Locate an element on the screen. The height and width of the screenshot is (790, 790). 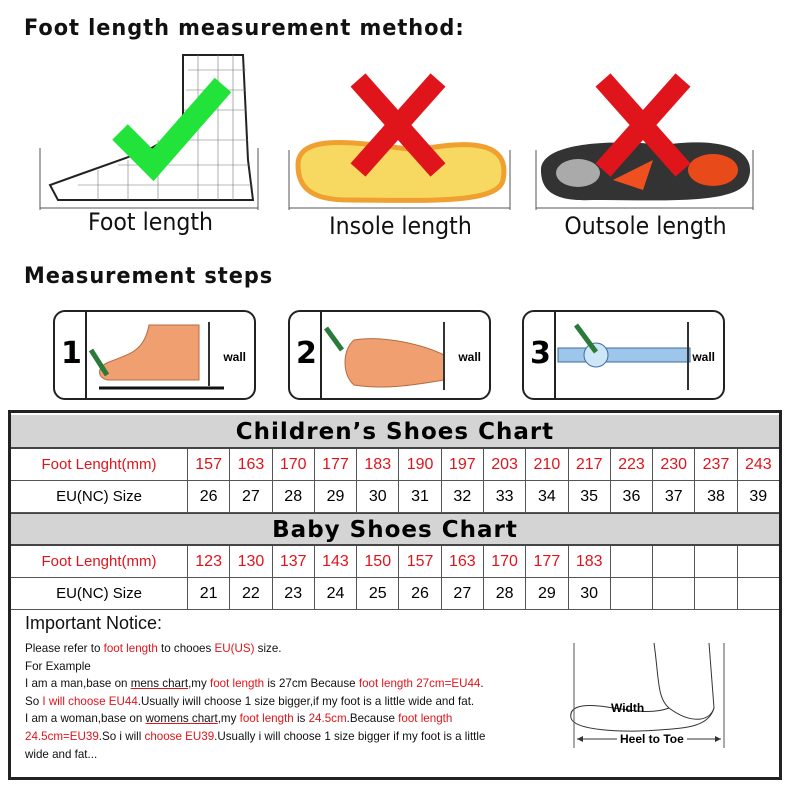
cell: 39 is located at coordinates (758, 496).